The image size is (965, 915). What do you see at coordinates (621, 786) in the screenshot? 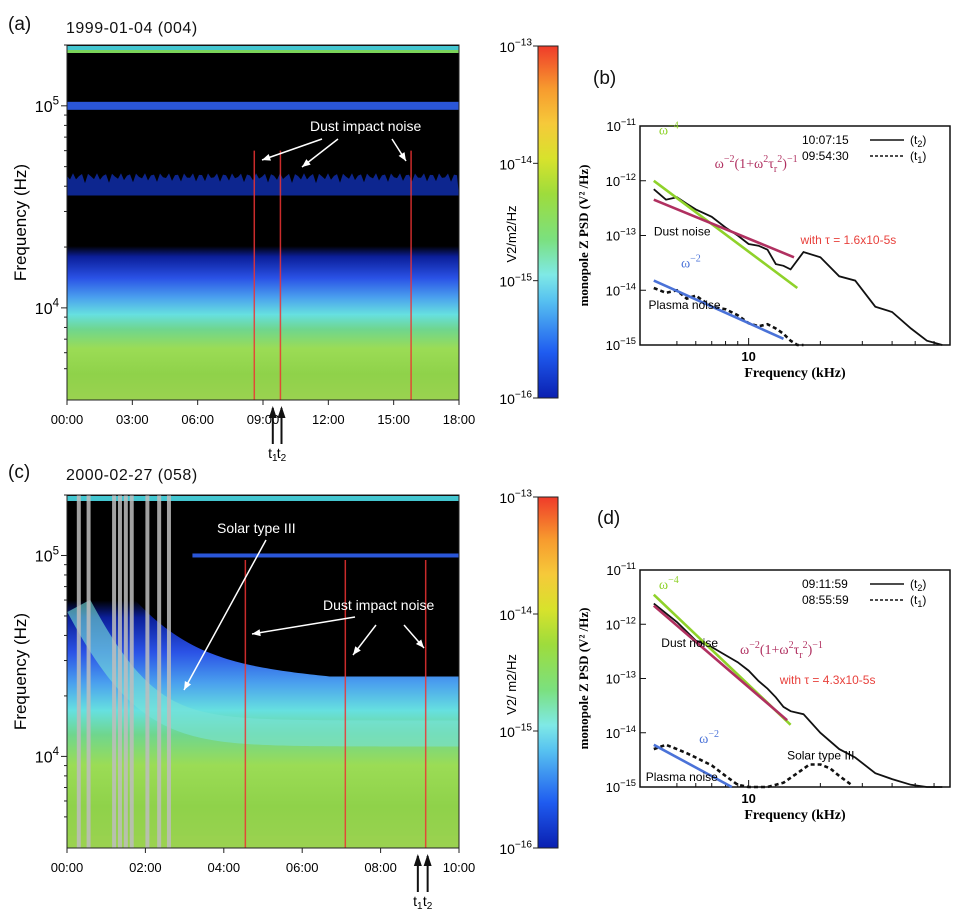
I see `y-tick-label-4: 10−15` at bounding box center [621, 786].